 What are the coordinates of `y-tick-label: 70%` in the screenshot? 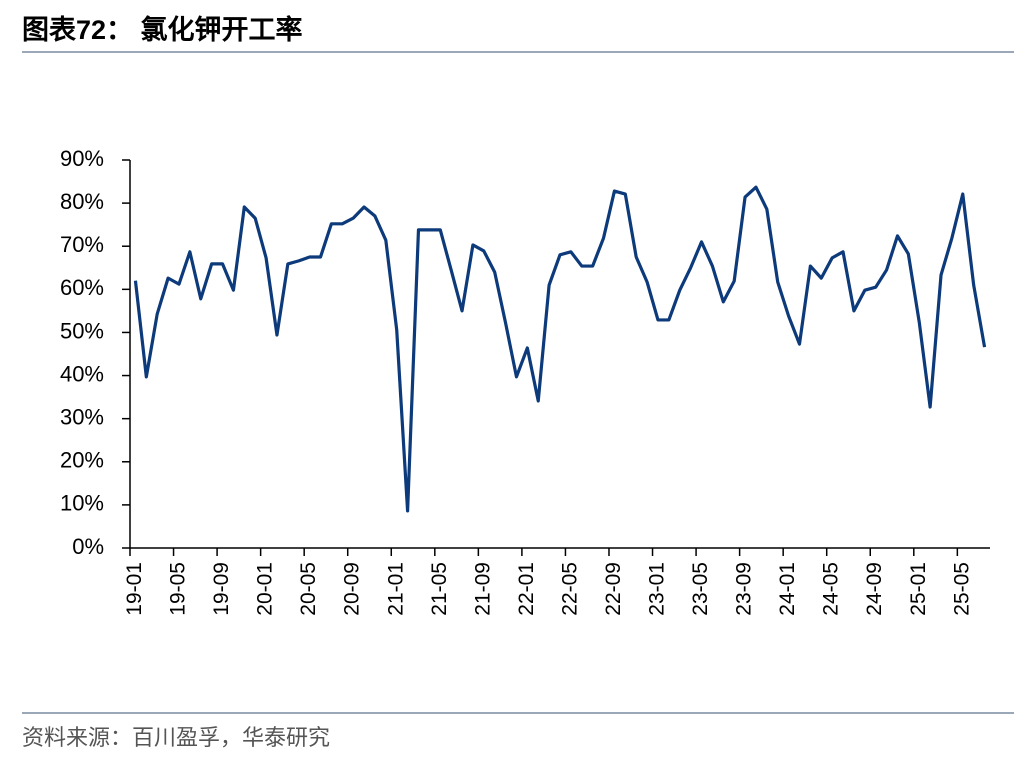 It's located at (82, 244).